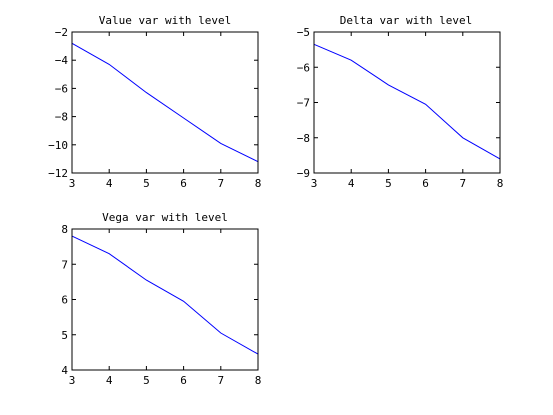 The height and width of the screenshot is (415, 553). I want to click on y-tick-label: 7, so click(64, 264).